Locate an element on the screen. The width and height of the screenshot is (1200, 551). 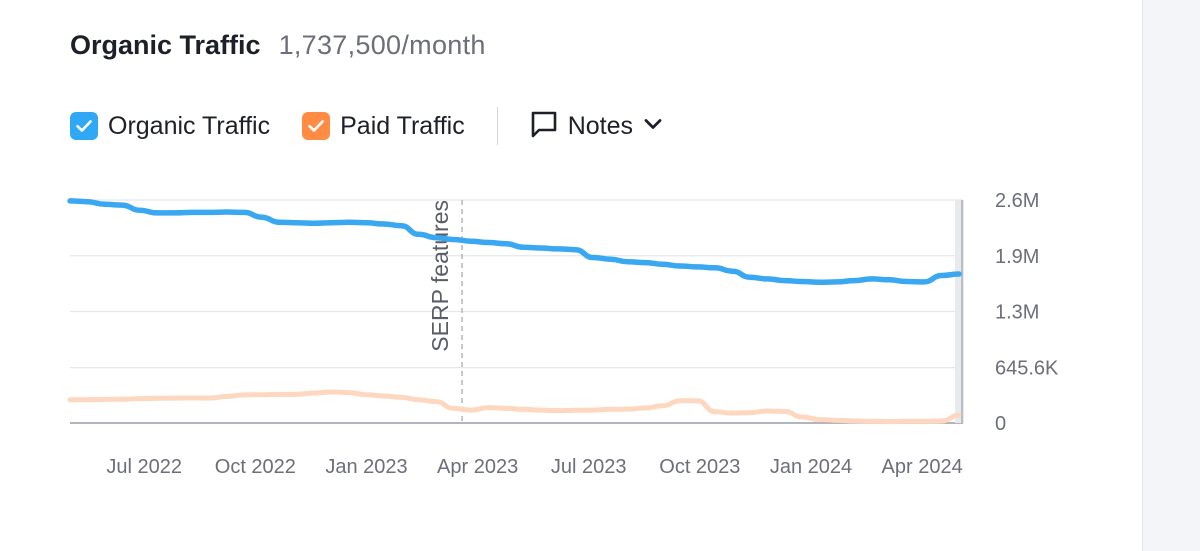
chart-legend: Organic Traffic Paid Traffic Notes is located at coordinates (366, 126).